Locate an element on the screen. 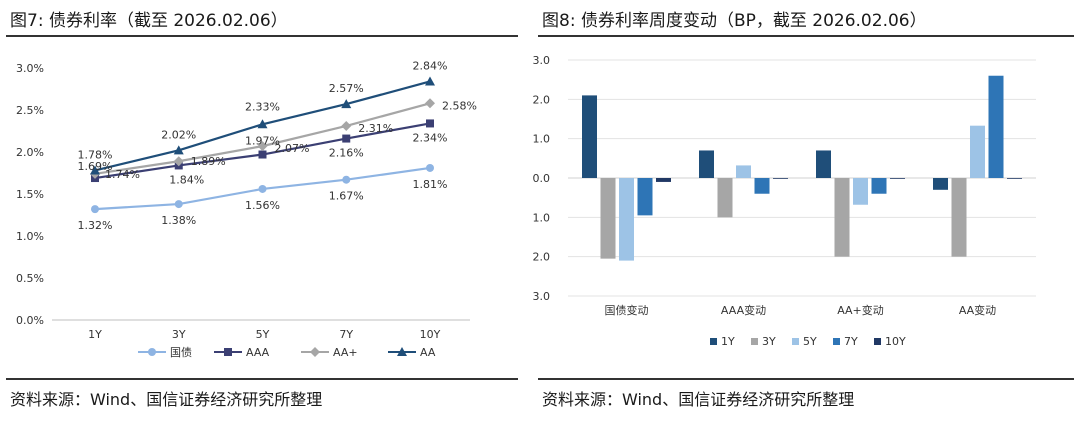 Image resolution: width=1080 pixels, height=421 pixels. bar-3Y-AA变动 is located at coordinates (959, 217).